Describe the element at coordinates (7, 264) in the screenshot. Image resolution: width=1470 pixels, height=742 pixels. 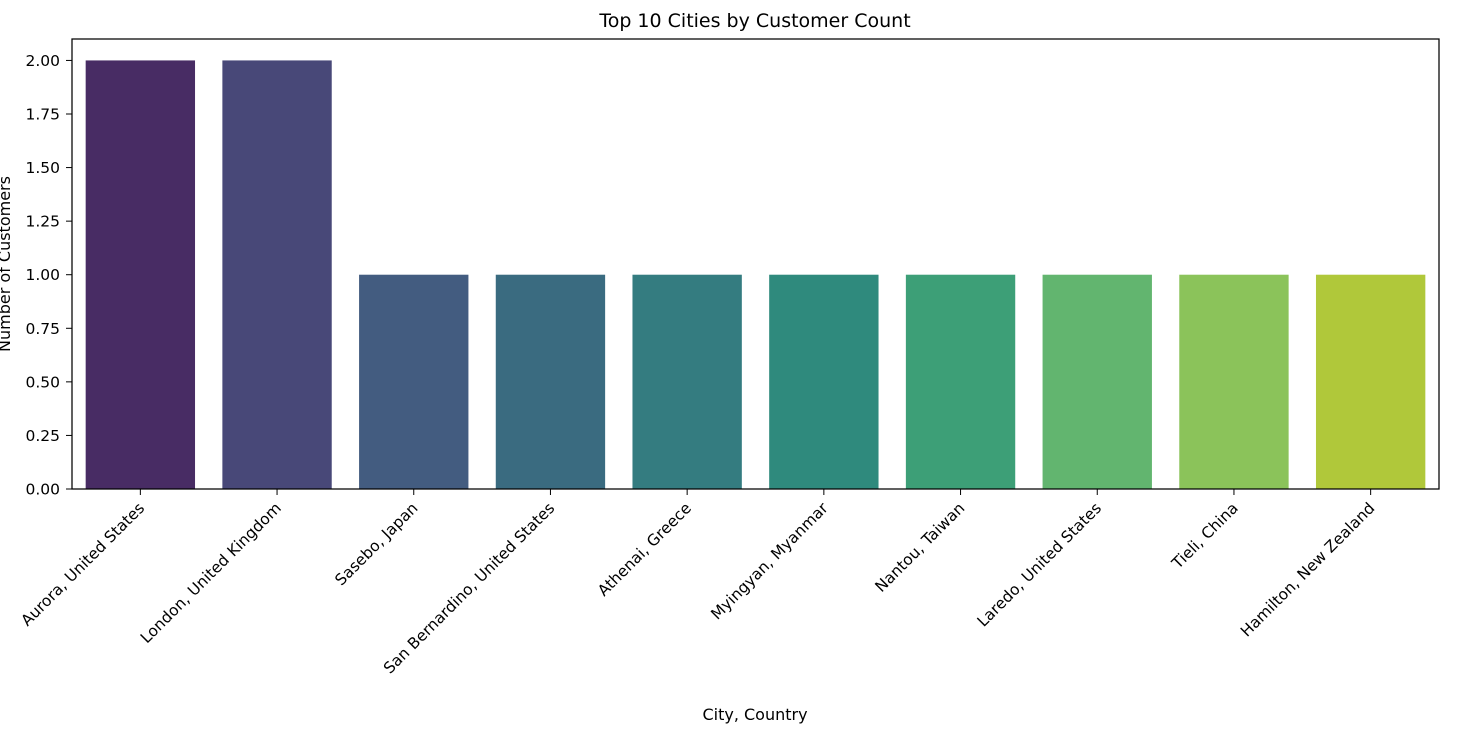
I see `y-axis-label: Number of Customers` at that location.